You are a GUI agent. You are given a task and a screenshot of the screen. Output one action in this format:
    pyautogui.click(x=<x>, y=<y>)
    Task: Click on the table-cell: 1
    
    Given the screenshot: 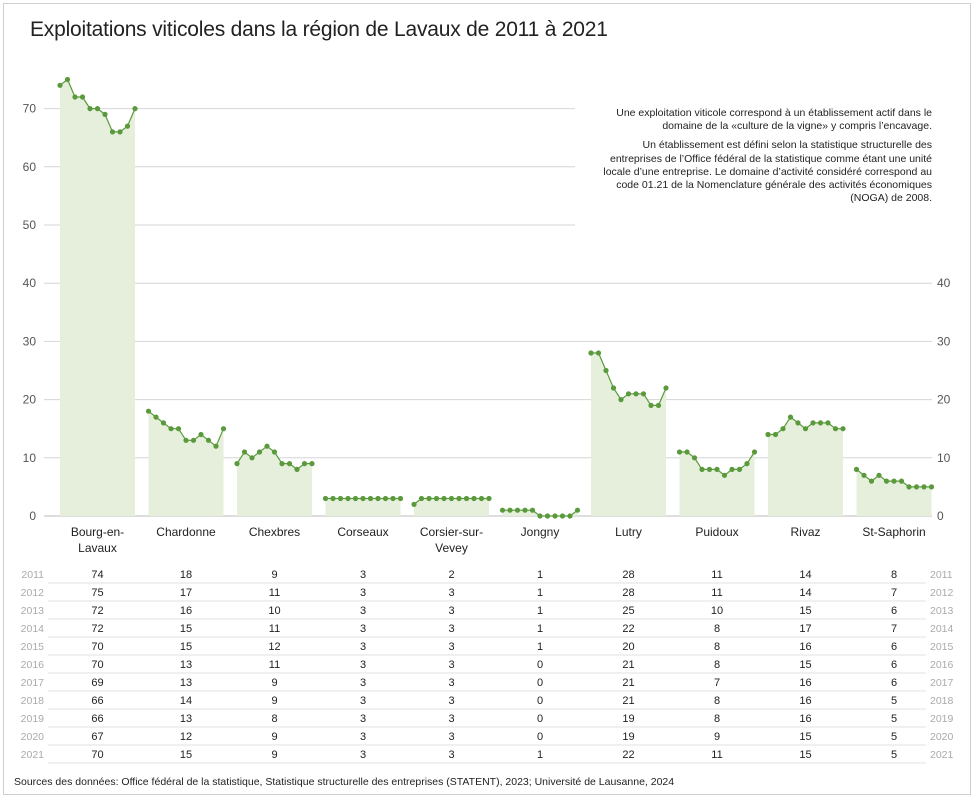 What is the action you would take?
    pyautogui.click(x=540, y=755)
    